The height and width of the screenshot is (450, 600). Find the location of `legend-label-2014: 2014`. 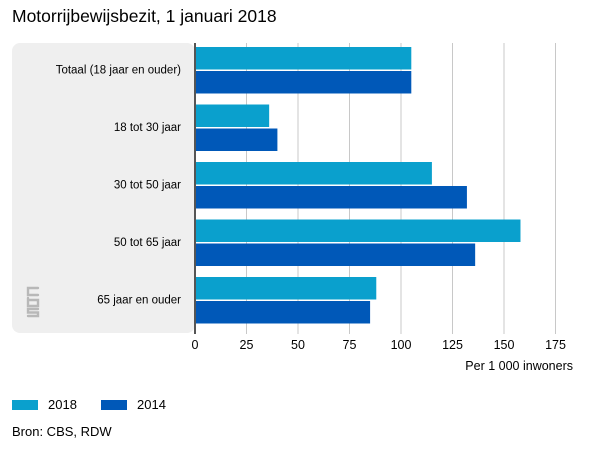

legend-label-2014: 2014 is located at coordinates (151, 404).